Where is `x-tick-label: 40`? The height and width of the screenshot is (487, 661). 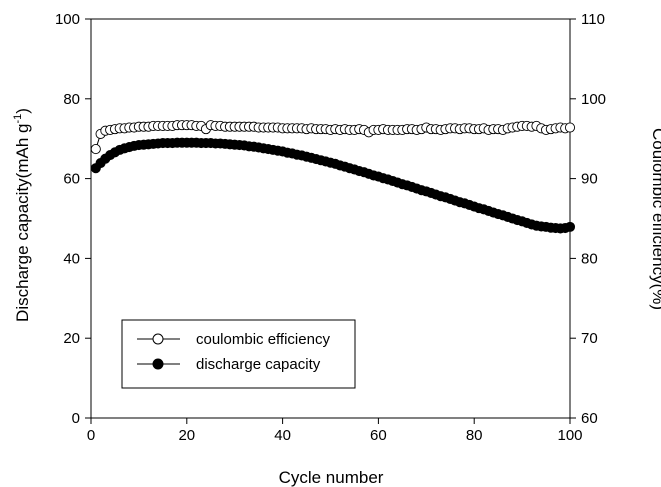
x-tick-label: 40 is located at coordinates (282, 435).